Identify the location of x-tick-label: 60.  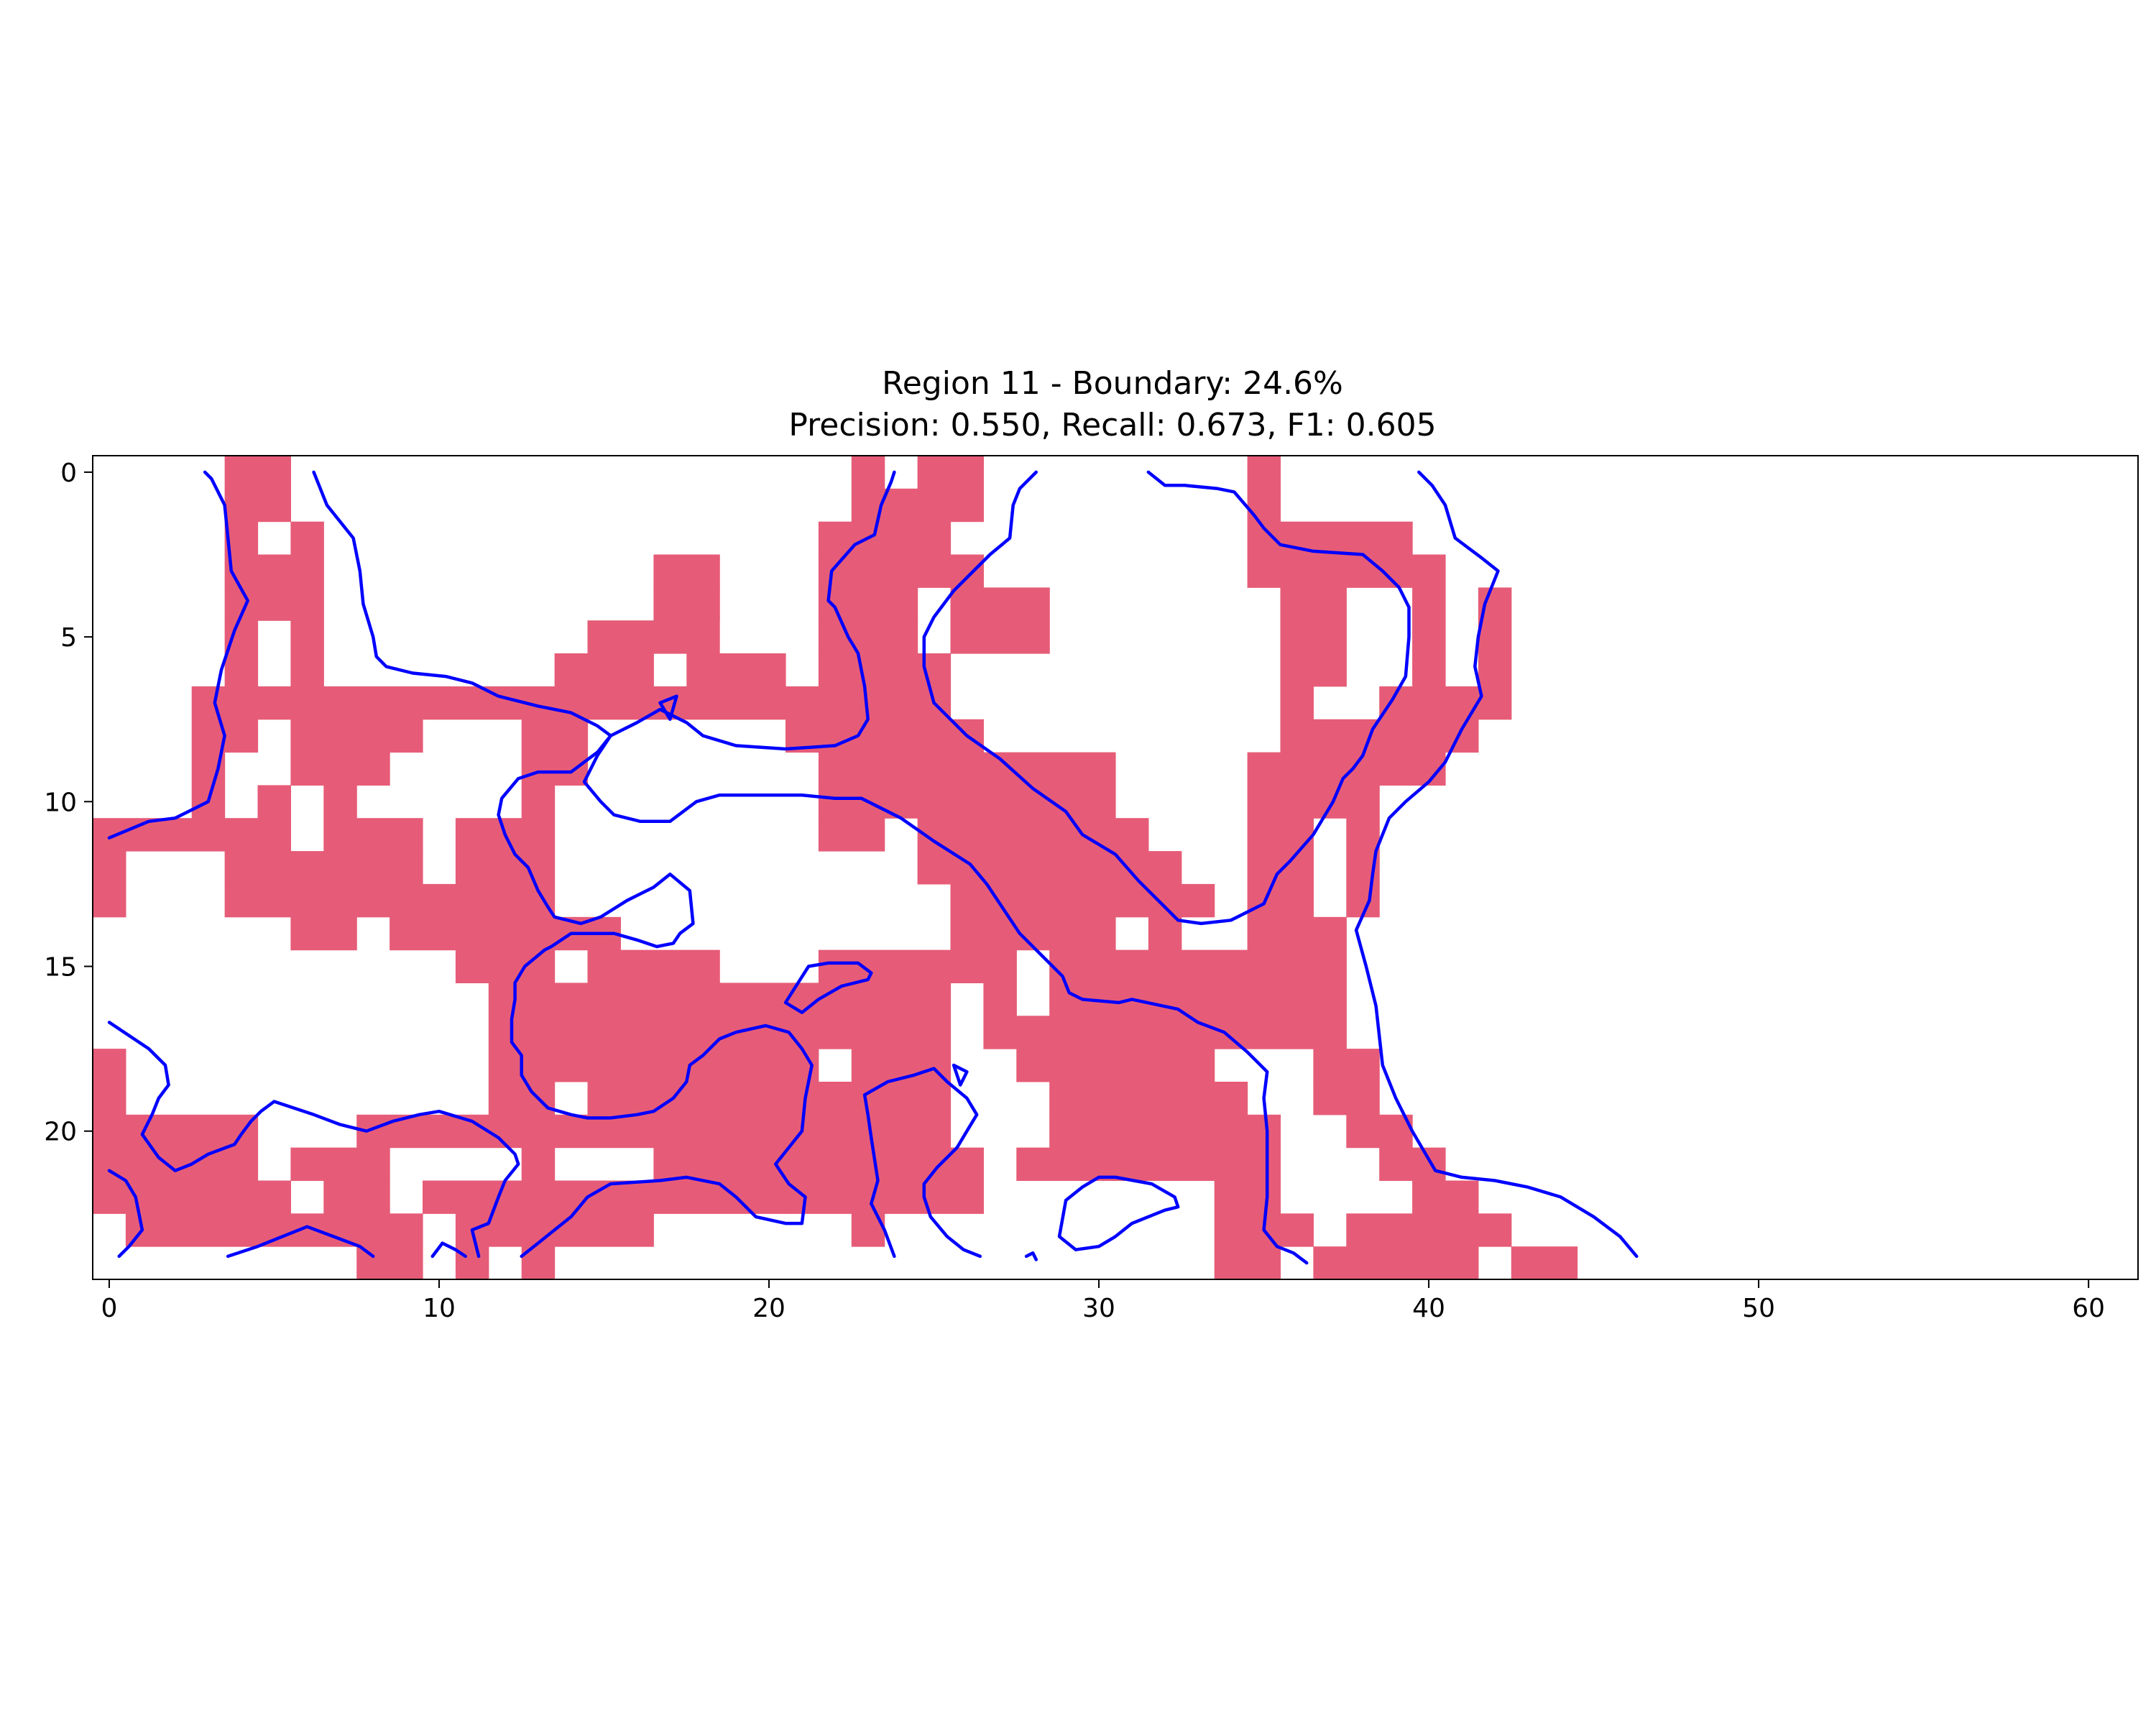
(2089, 1308).